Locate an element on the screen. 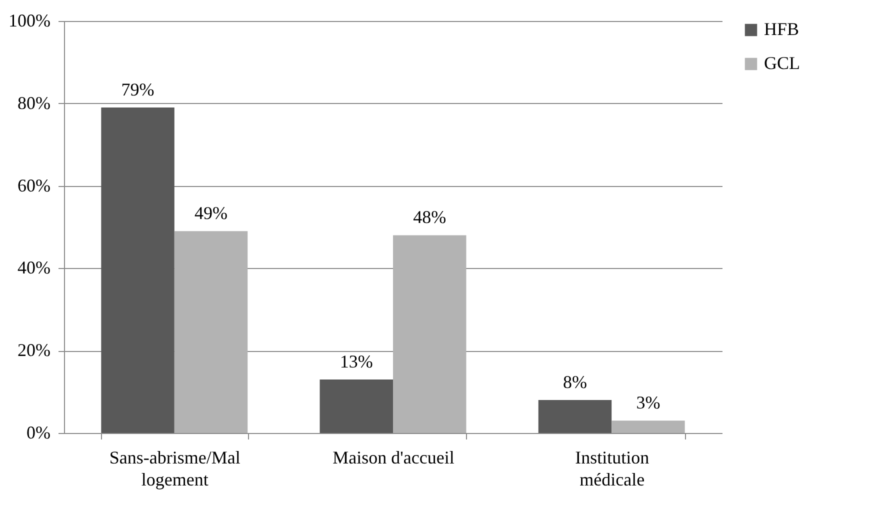 Image resolution: width=873 pixels, height=516 pixels. data-label: 48% is located at coordinates (429, 217).